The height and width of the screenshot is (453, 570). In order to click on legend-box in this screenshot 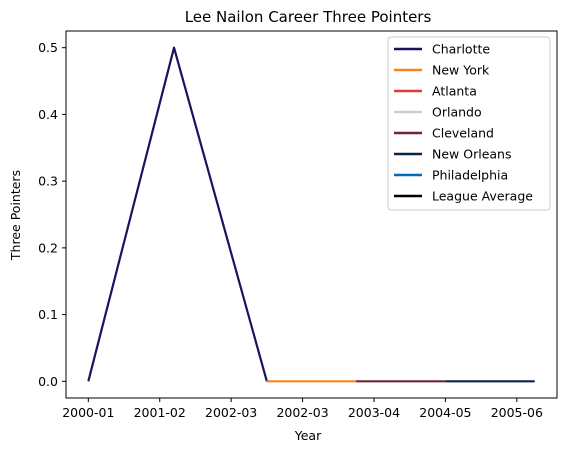, I will do `click(469, 123)`.